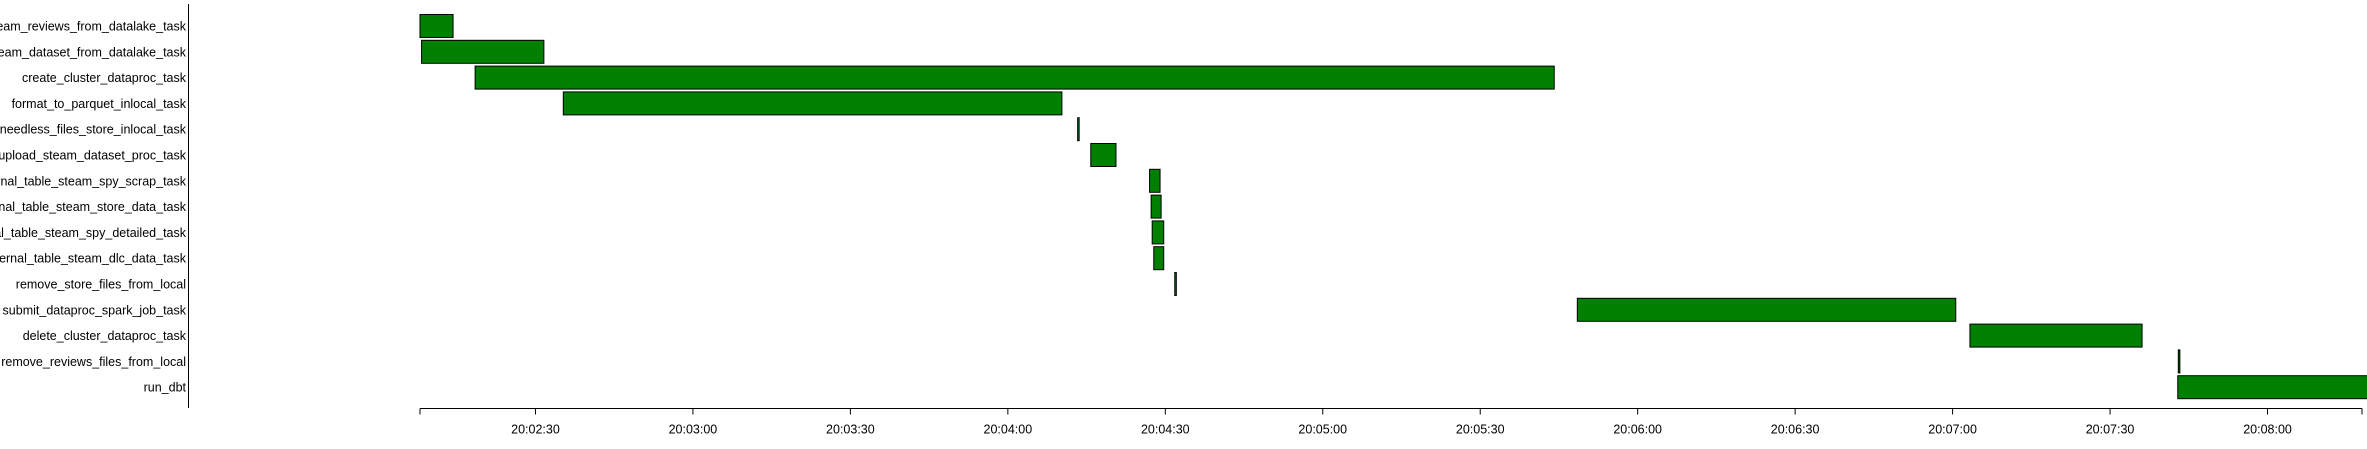 Image resolution: width=2367 pixels, height=449 pixels. What do you see at coordinates (1322, 430) in the screenshot?
I see `x-axis-tick-label: 20:05:00` at bounding box center [1322, 430].